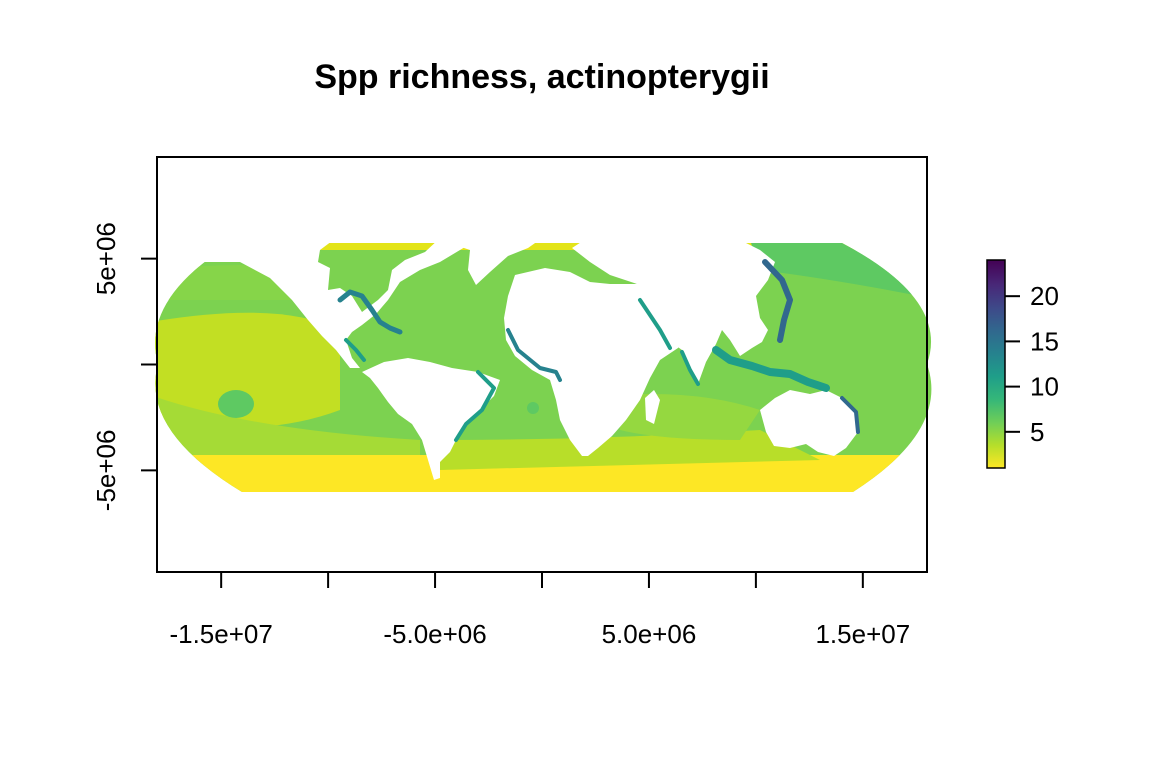 This screenshot has height=768, width=1152. Describe the element at coordinates (314, 291) in the screenshot. I see `north-america` at that location.